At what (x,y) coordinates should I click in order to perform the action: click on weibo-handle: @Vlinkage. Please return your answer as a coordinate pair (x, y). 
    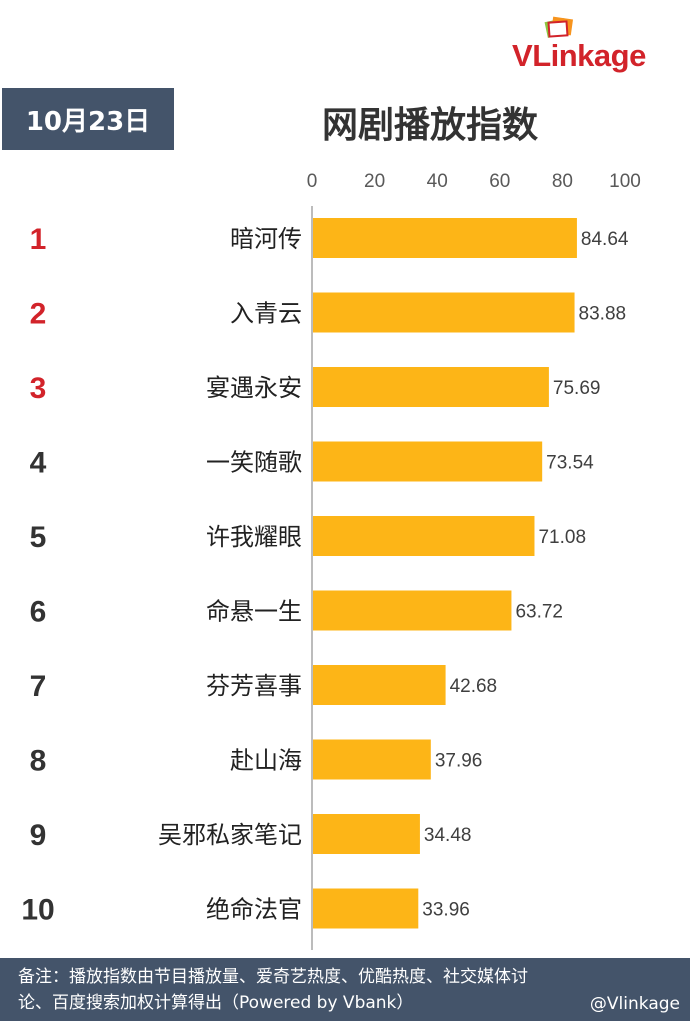
    Looking at the image, I should click on (634, 1004).